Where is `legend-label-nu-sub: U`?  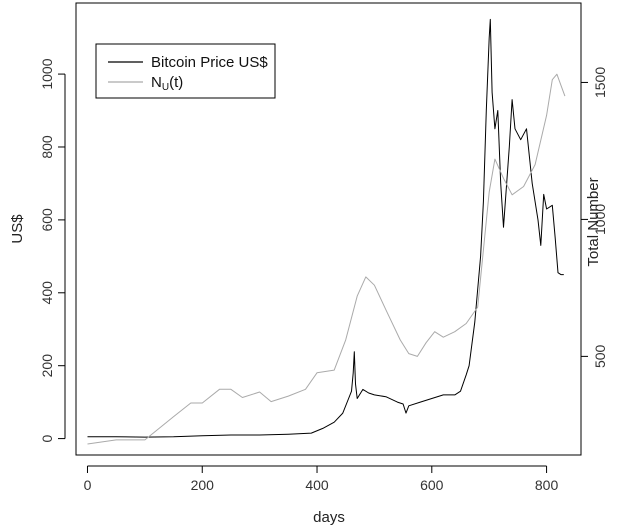 legend-label-nu-sub: U is located at coordinates (165, 87).